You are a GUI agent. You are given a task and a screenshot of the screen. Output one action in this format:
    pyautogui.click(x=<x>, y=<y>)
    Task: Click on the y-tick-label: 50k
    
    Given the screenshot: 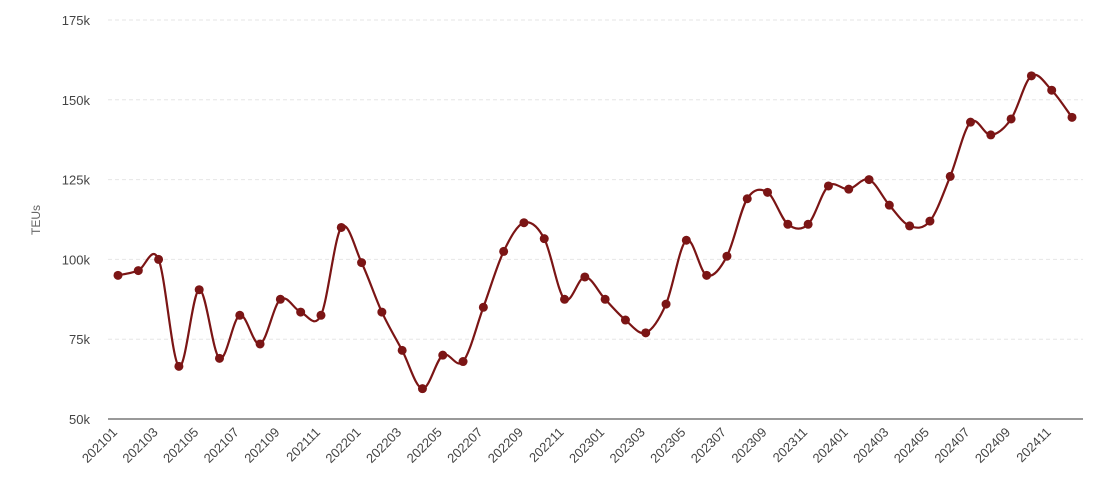 What is the action you would take?
    pyautogui.click(x=79, y=419)
    